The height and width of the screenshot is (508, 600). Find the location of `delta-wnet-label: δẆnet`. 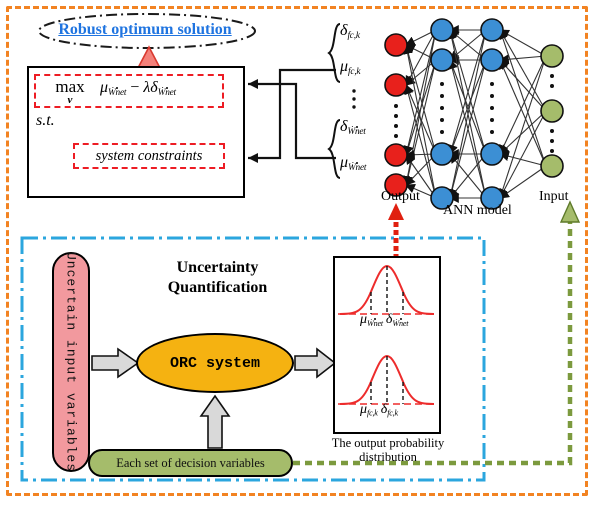

delta-wnet-label: δẆnet is located at coordinates (353, 127).